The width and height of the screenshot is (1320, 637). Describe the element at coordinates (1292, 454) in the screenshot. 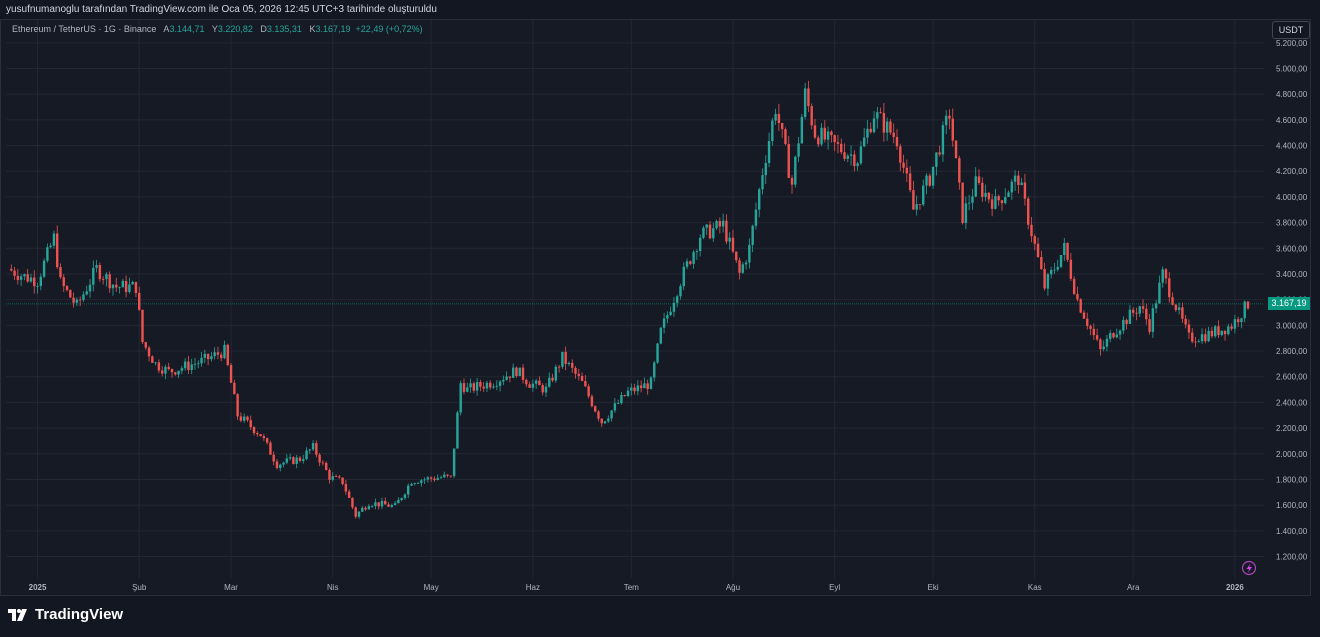

I see `price-tick-label: 2.000,00` at that location.